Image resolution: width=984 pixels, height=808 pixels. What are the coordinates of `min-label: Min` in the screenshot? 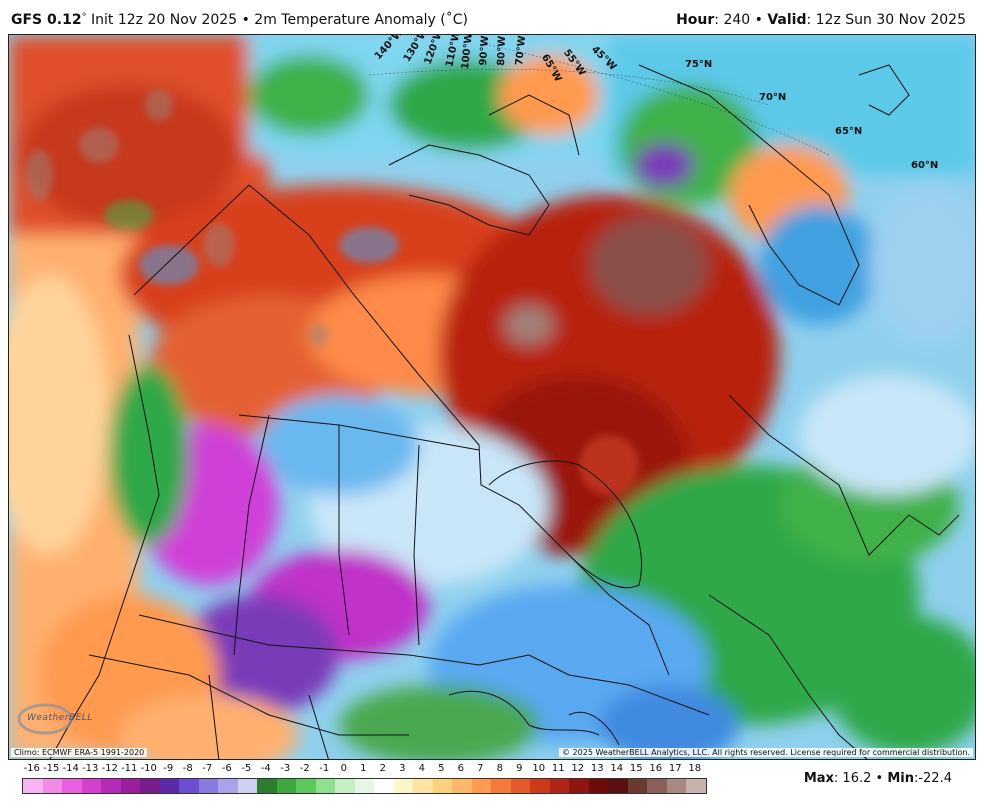 It's located at (900, 778).